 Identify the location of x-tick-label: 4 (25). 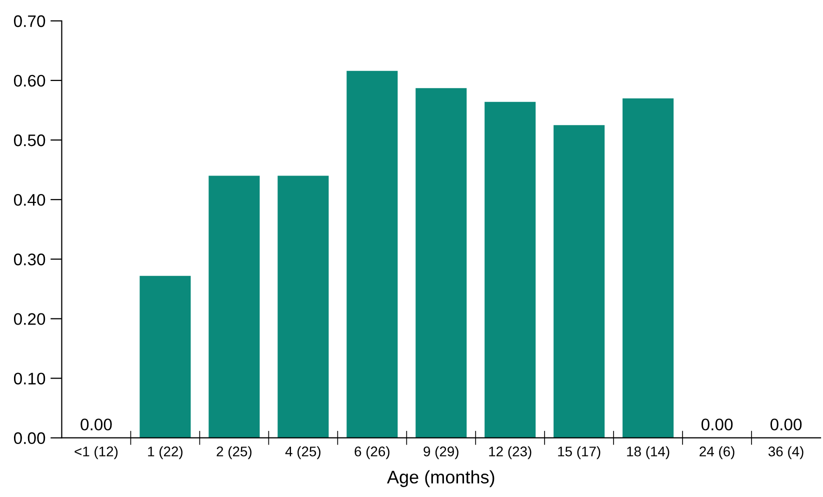
(302, 453).